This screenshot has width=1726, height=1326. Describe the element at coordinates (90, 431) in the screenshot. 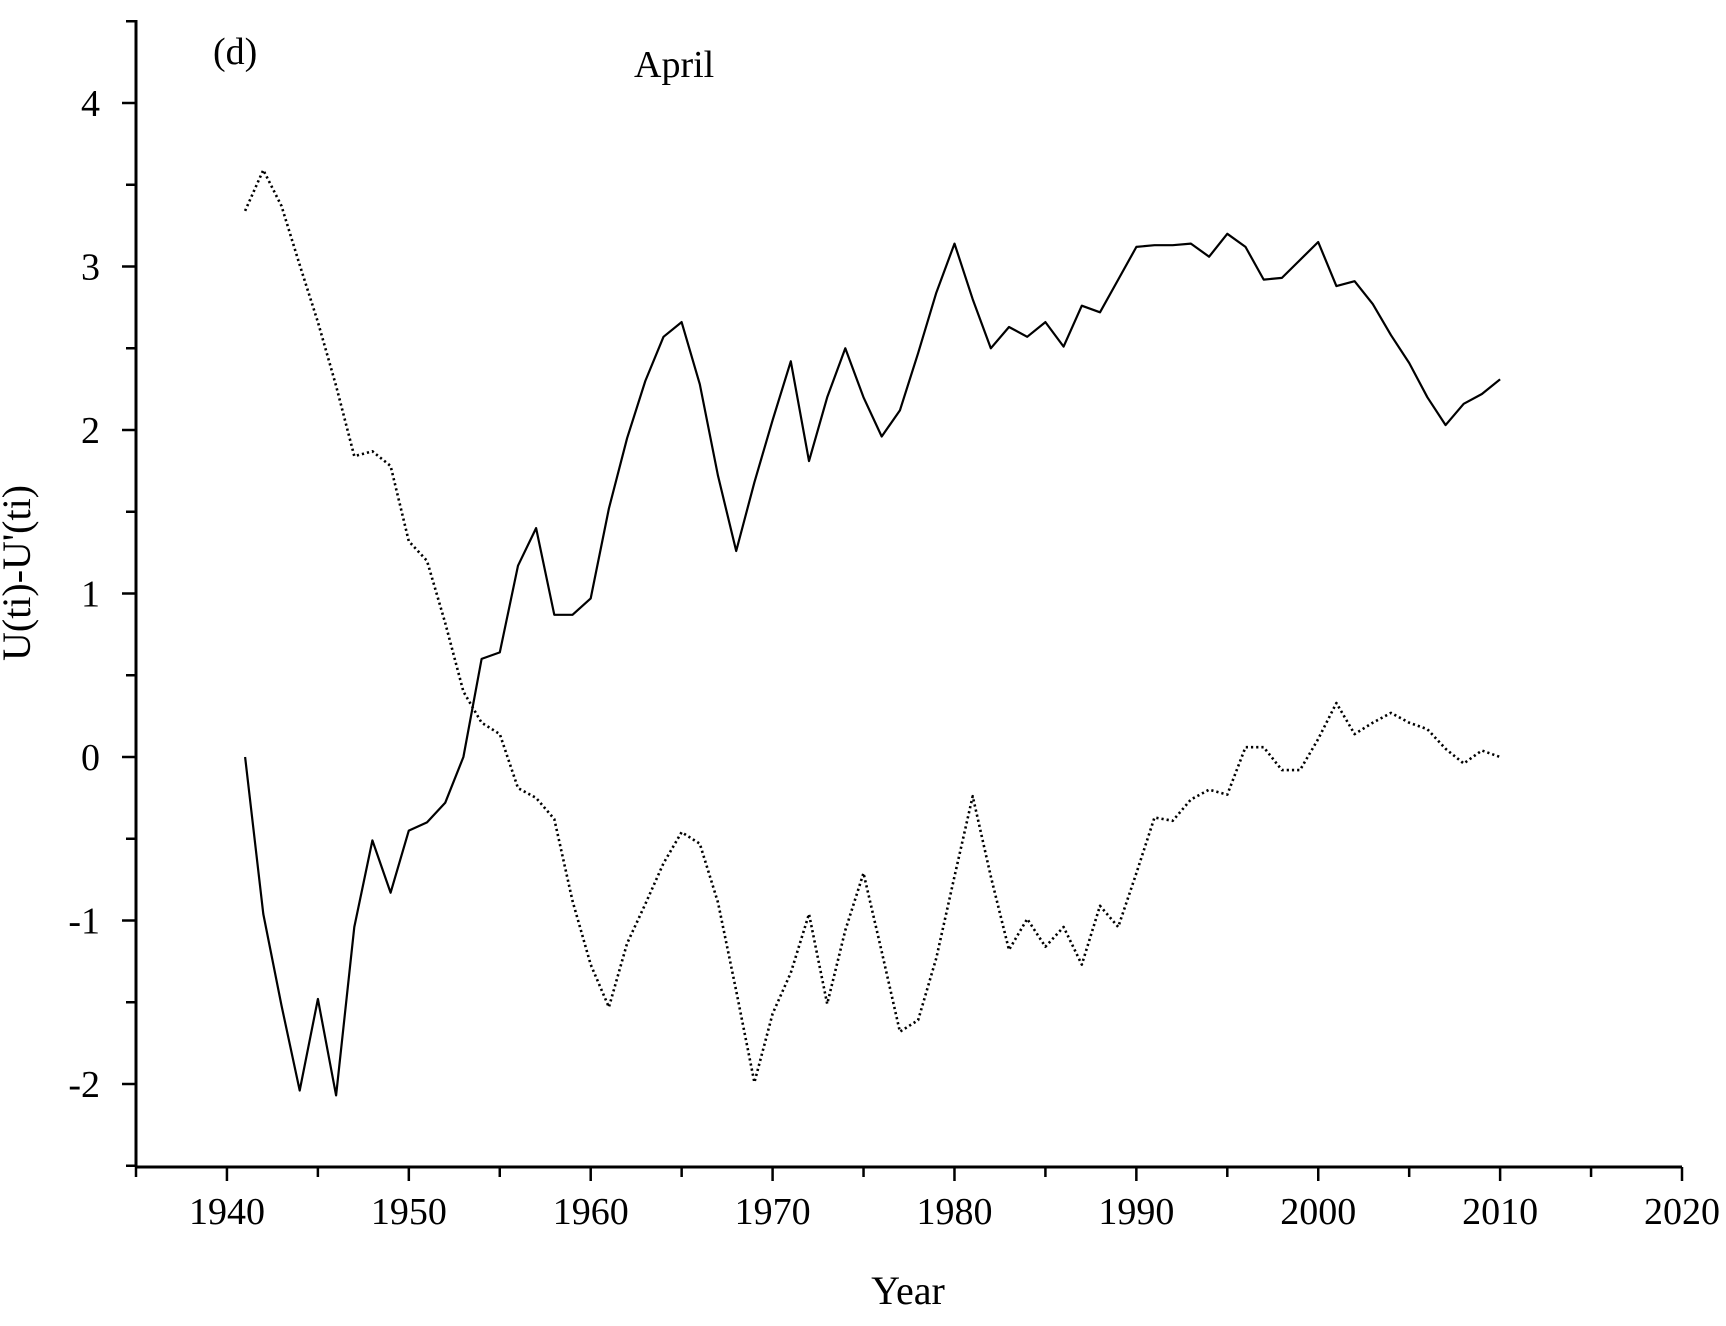

I see `y-tick-label: 2` at that location.